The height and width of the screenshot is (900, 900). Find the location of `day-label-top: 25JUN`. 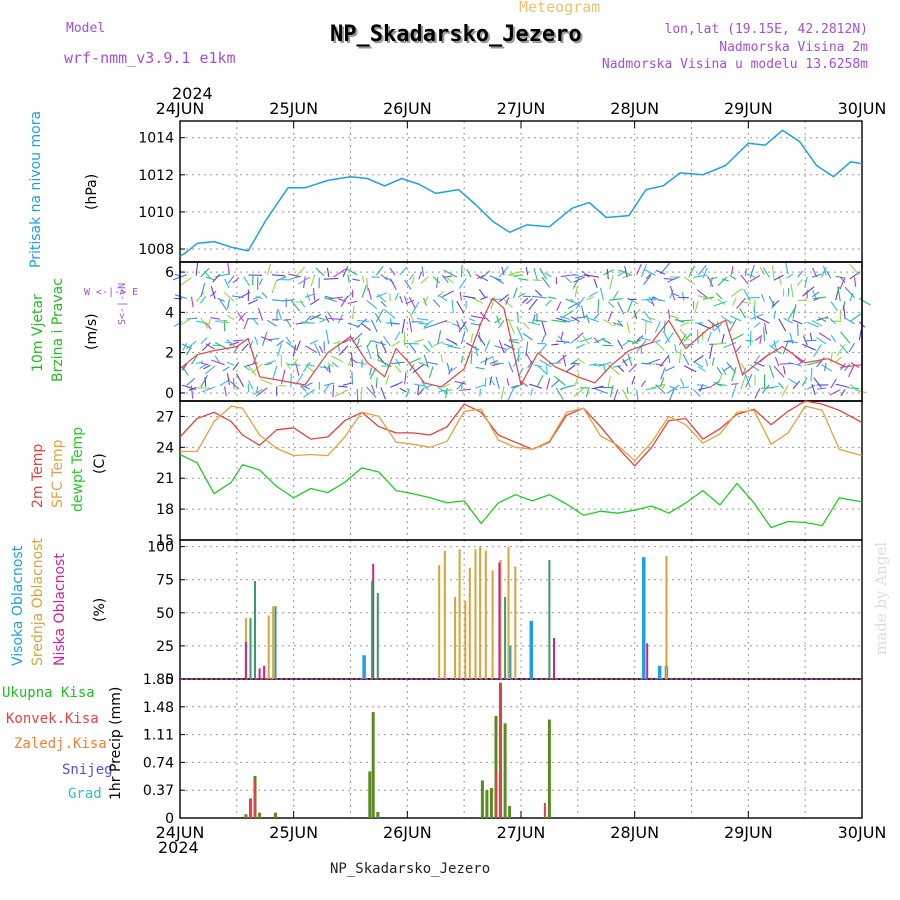

day-label-top: 25JUN is located at coordinates (293, 108).